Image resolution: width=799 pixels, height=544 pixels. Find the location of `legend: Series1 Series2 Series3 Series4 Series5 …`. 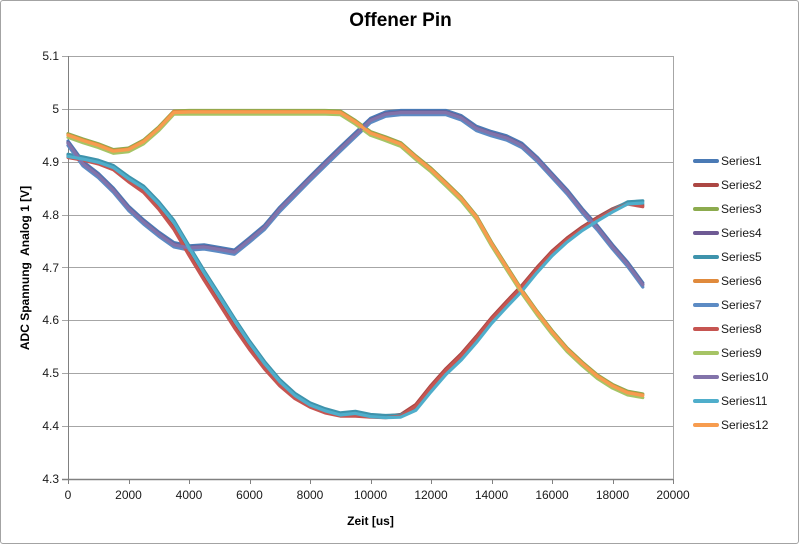

legend: Series1 Series2 Series3 Series4 Series5 … is located at coordinates (743, 293).